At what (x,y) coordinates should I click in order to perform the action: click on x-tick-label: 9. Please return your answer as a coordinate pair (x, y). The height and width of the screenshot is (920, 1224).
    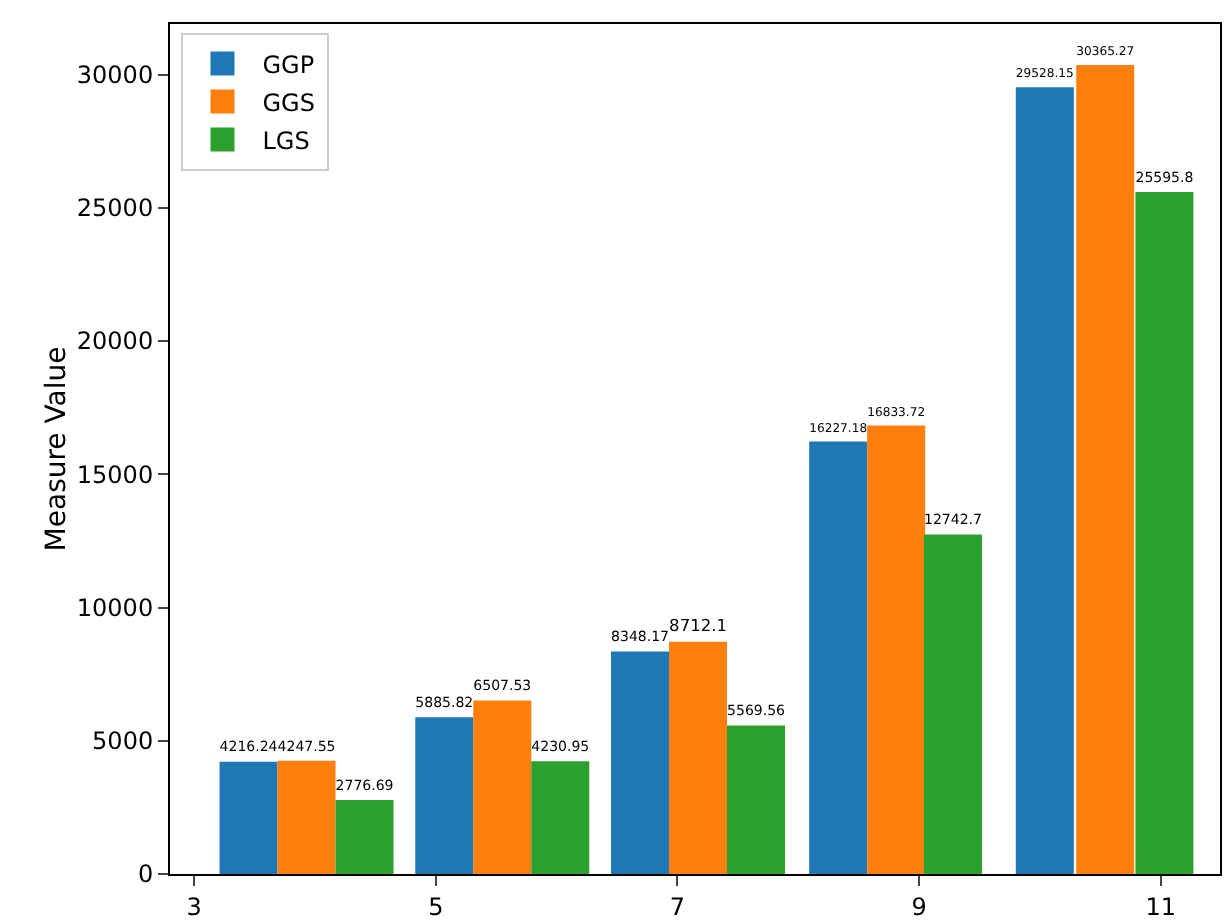
    Looking at the image, I should click on (919, 906).